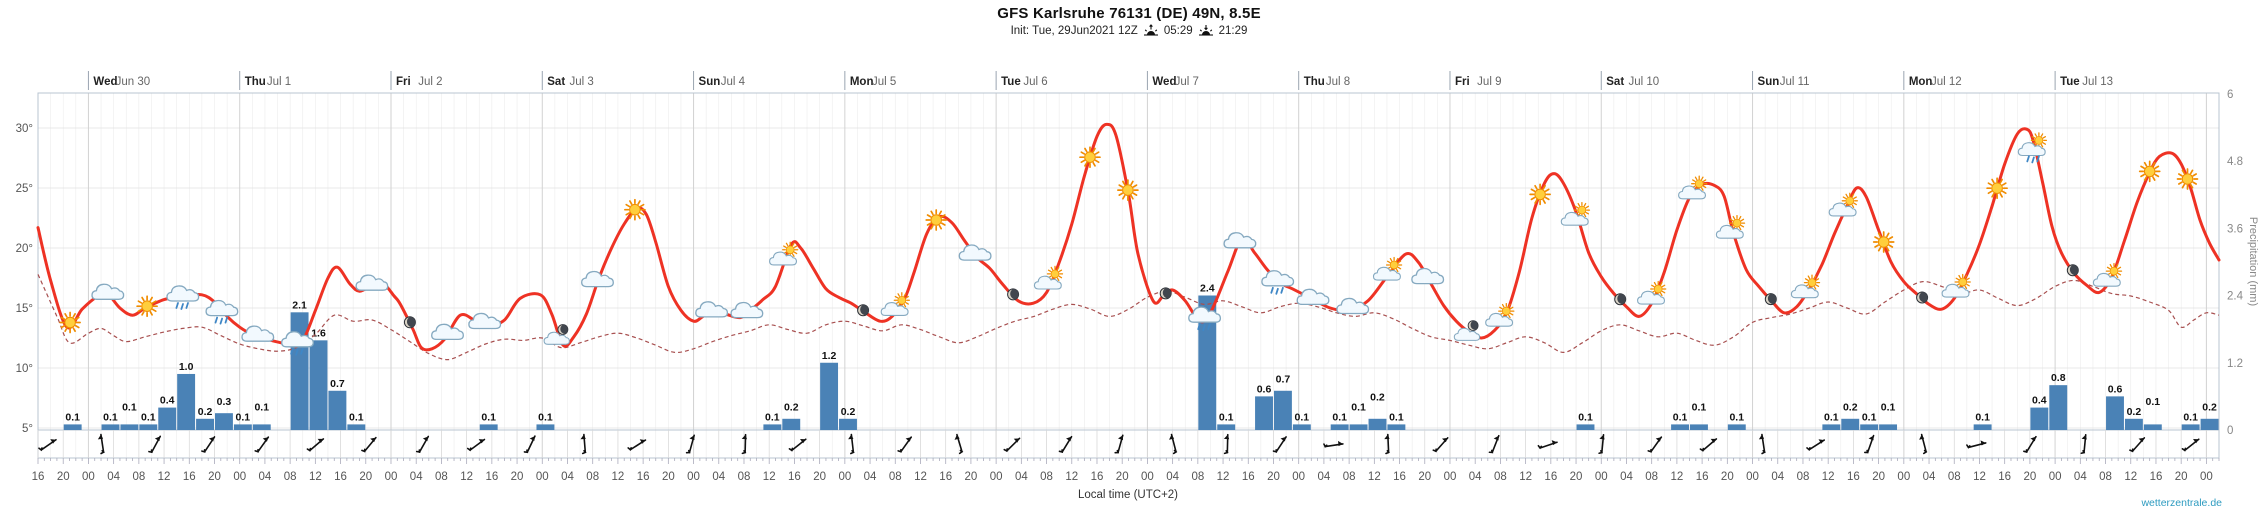 The height and width of the screenshot is (513, 2258). What do you see at coordinates (419, 82) in the screenshot?
I see `day-header-label: Fri Jul 2` at bounding box center [419, 82].